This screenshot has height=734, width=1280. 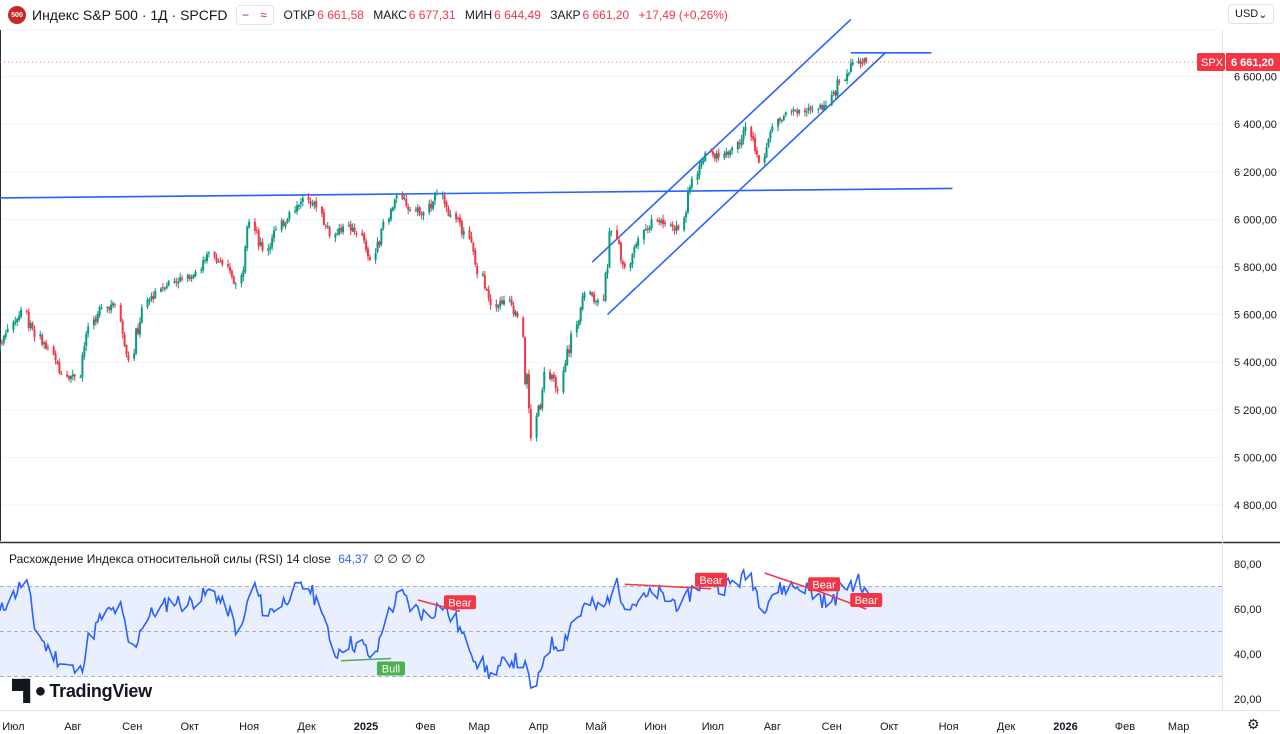 I want to click on minus-icon: −, so click(x=246, y=15).